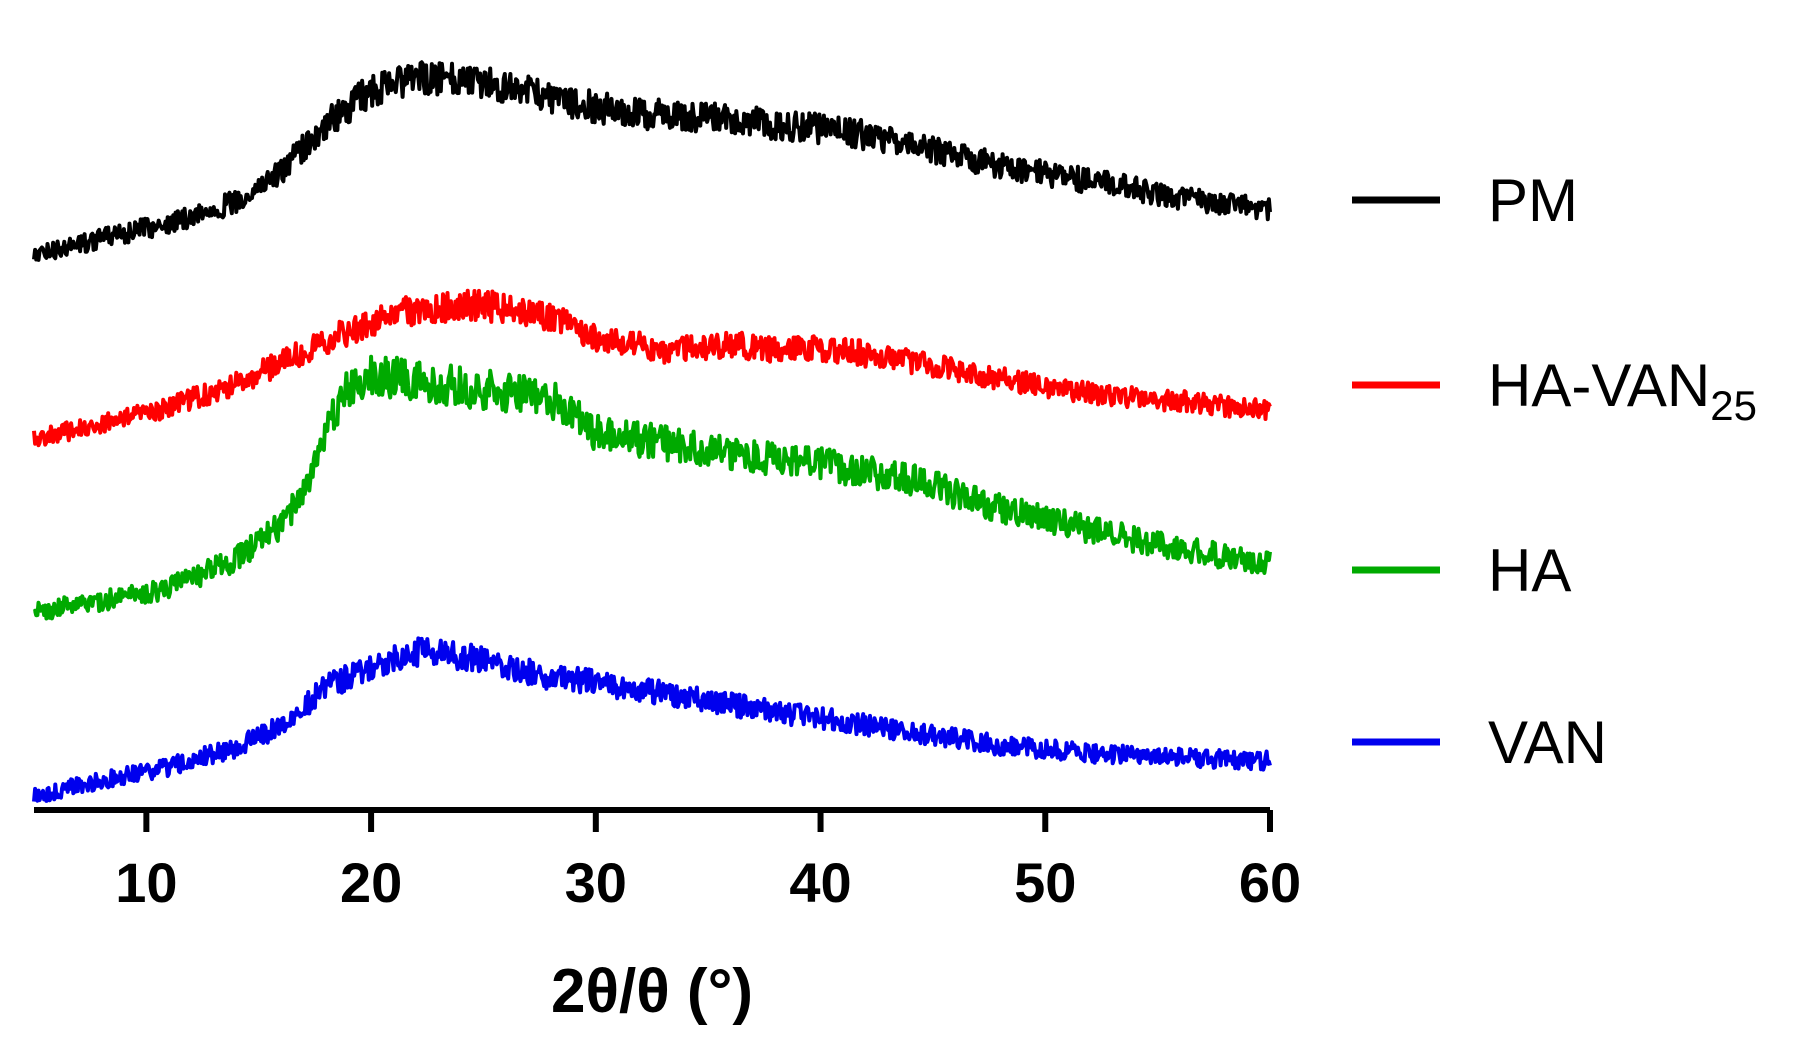  I want to click on x-tick-label-20: 20, so click(371, 882).